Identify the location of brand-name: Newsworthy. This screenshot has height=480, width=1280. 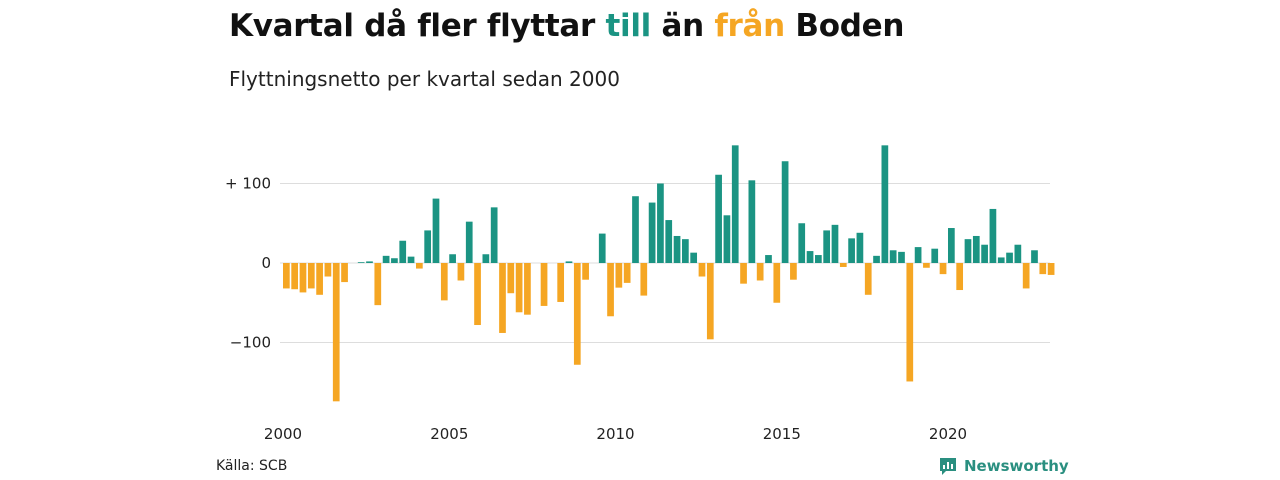
(1016, 466).